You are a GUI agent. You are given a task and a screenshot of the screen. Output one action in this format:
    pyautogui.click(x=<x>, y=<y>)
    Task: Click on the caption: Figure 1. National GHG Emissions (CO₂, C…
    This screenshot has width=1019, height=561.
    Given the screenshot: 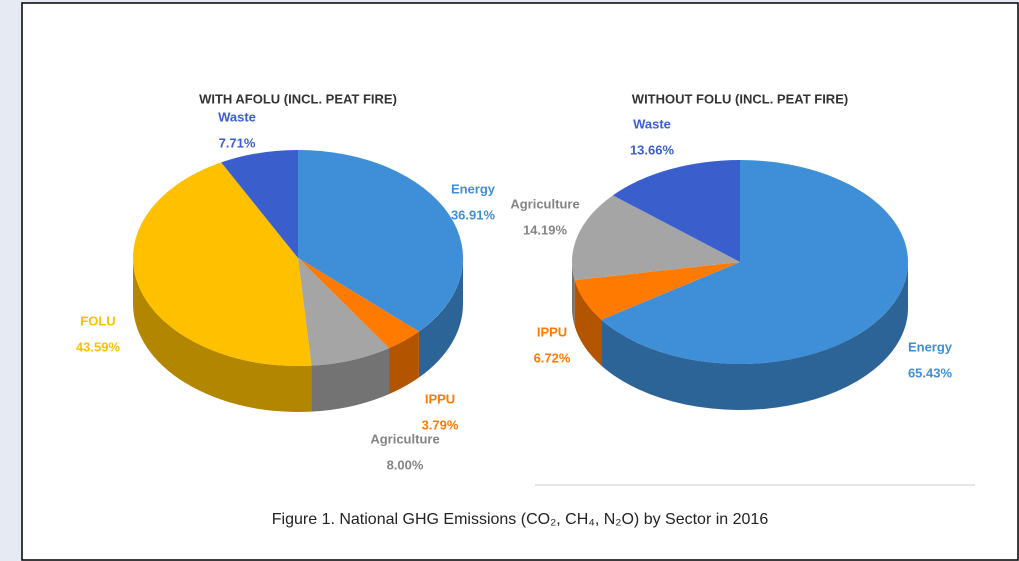 What is the action you would take?
    pyautogui.click(x=520, y=519)
    